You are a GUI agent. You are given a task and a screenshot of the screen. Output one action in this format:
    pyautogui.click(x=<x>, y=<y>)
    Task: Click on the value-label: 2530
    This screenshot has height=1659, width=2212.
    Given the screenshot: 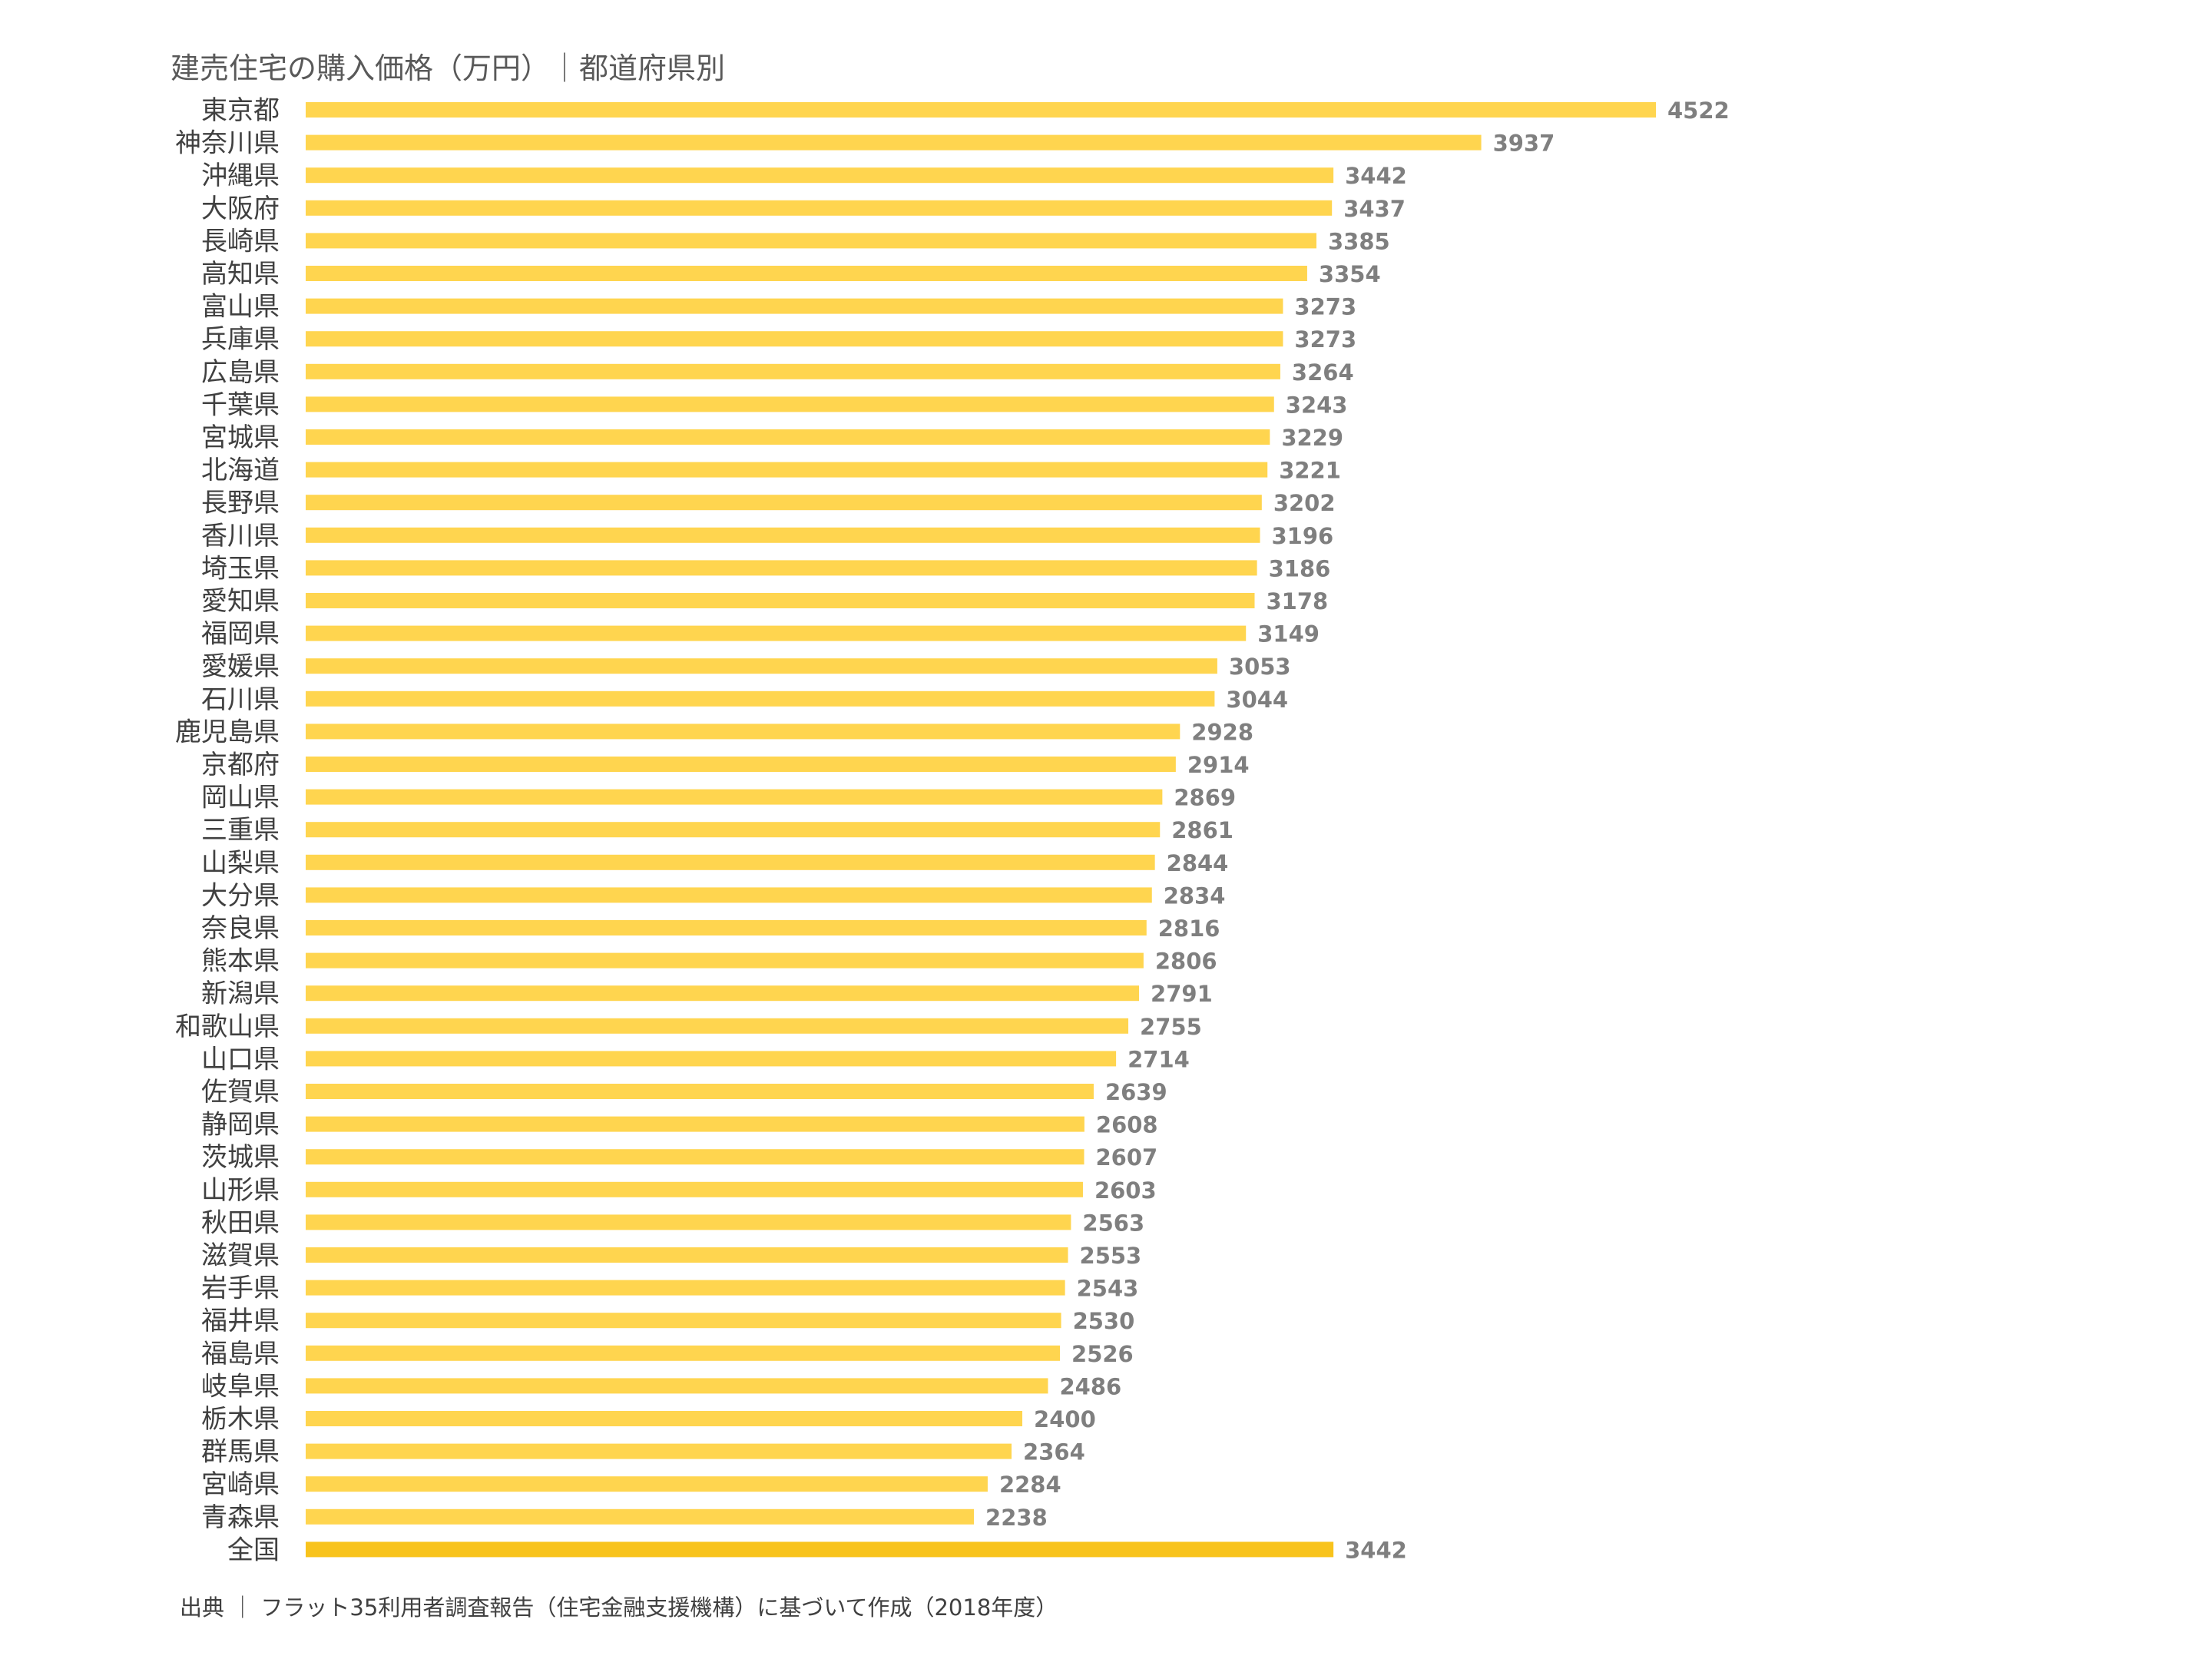 What is the action you would take?
    pyautogui.click(x=1104, y=1321)
    